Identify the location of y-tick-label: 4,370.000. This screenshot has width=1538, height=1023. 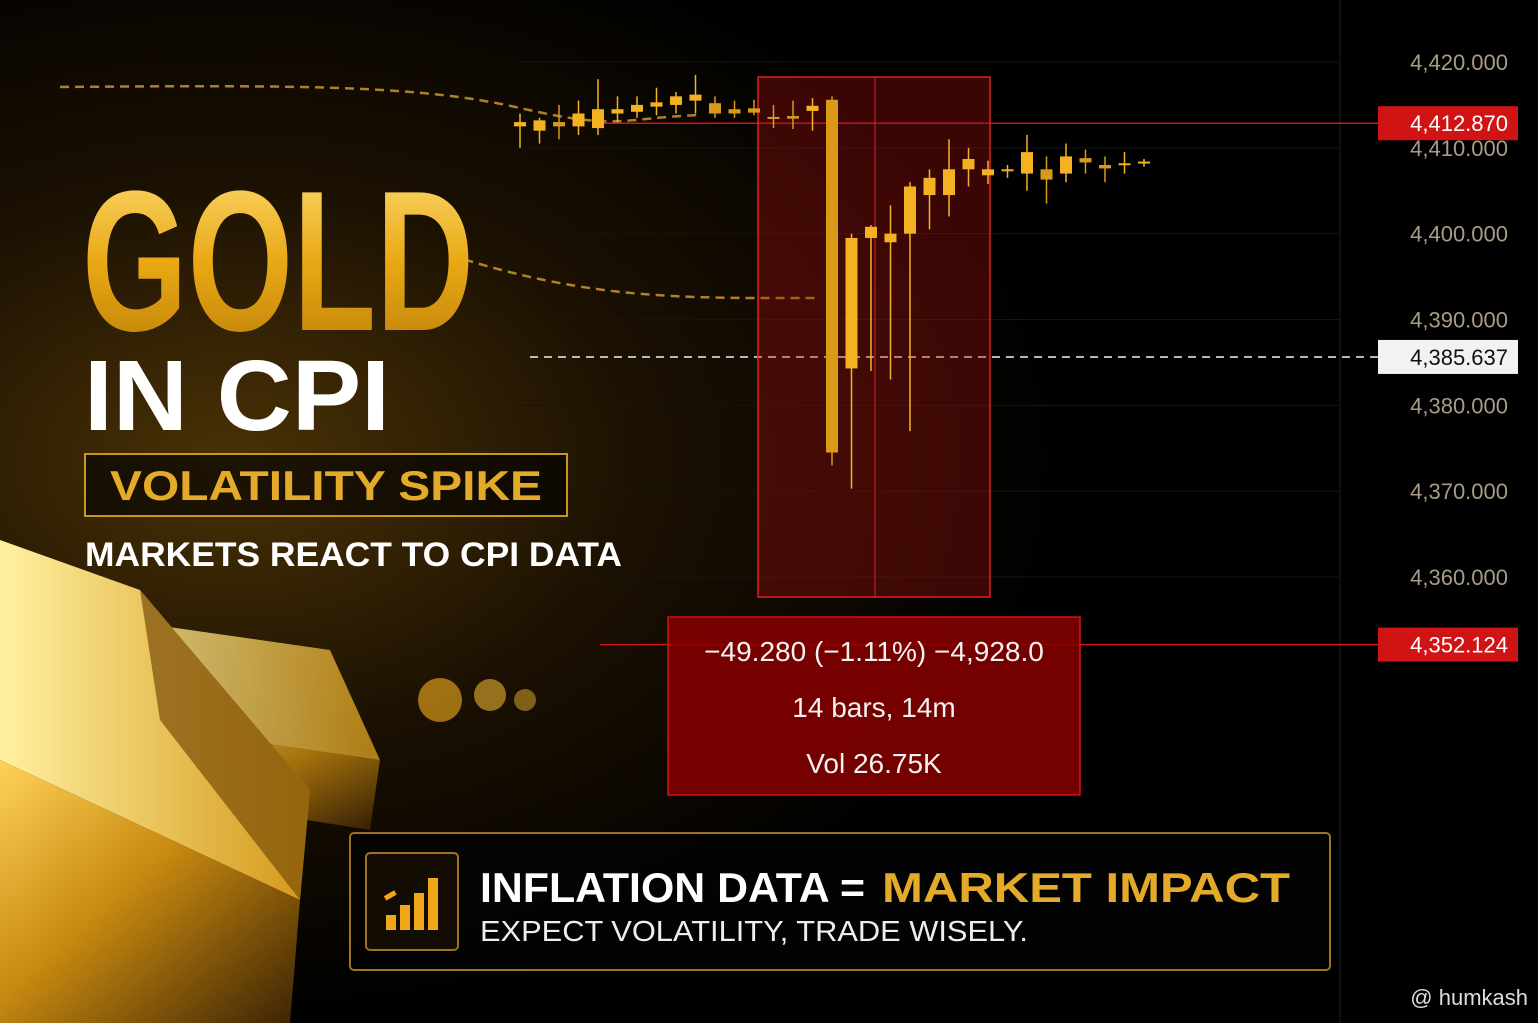
(1459, 491).